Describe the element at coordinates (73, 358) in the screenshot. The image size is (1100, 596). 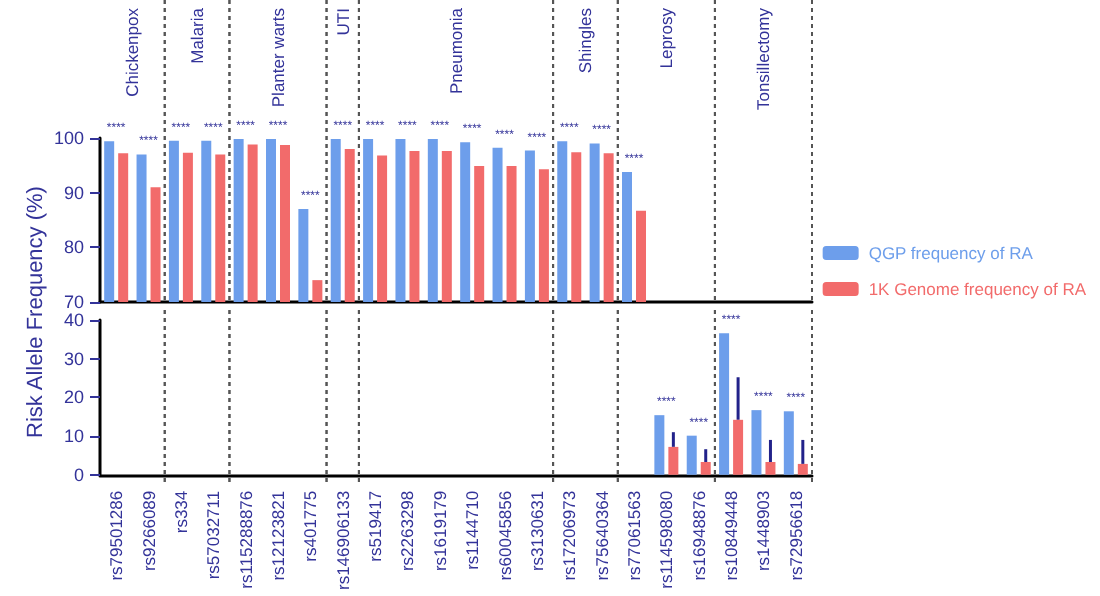
I see `y-tick-label: 30` at that location.